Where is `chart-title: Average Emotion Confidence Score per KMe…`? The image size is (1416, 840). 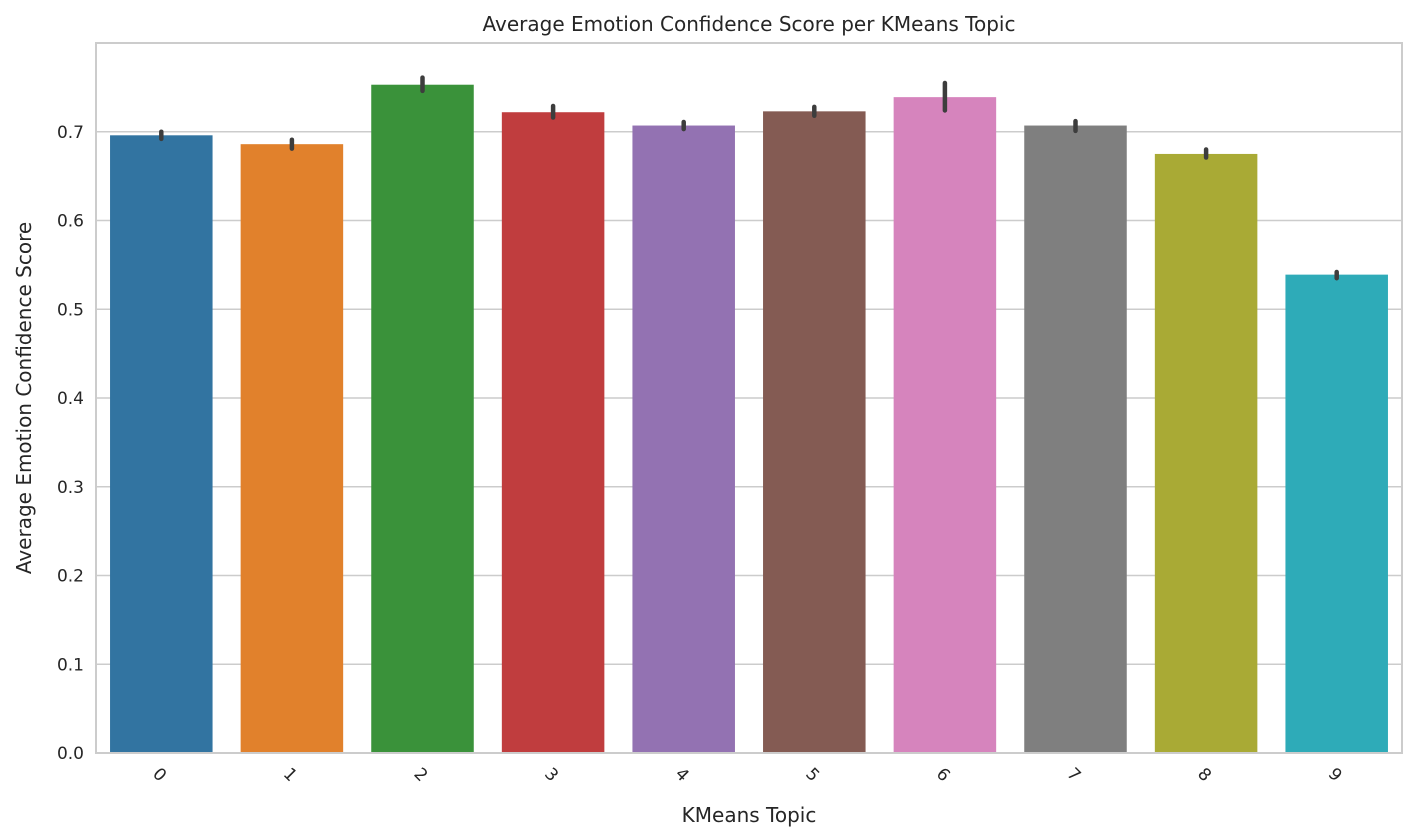
chart-title: Average Emotion Confidence Score per KMe… is located at coordinates (749, 24).